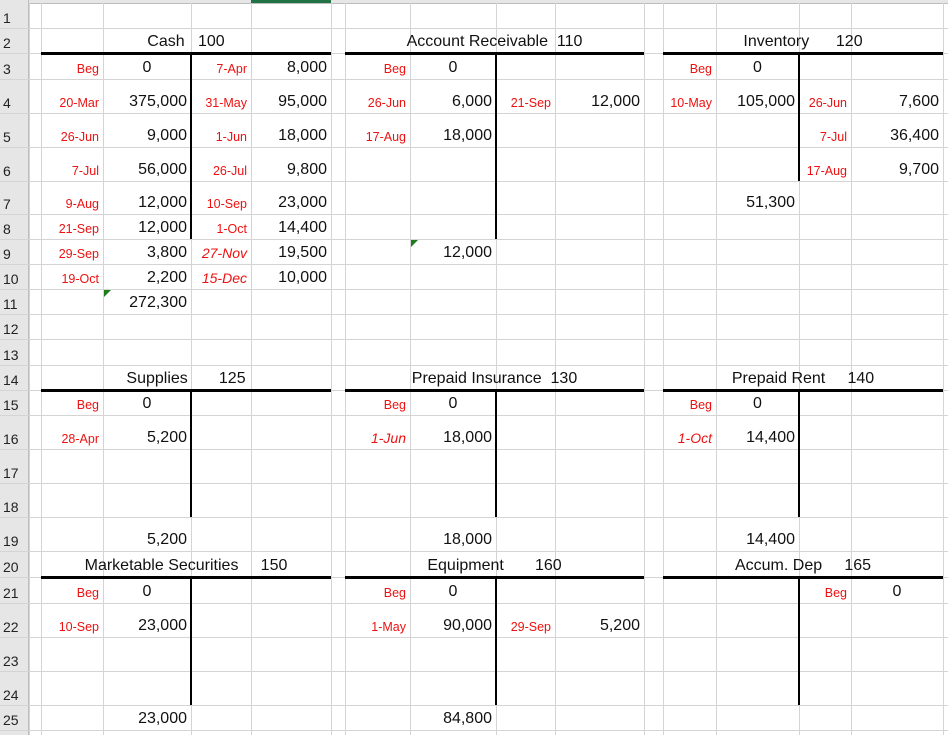 This screenshot has width=948, height=735. Describe the element at coordinates (914, 135) in the screenshot. I see `credit-amount: 36,400` at that location.